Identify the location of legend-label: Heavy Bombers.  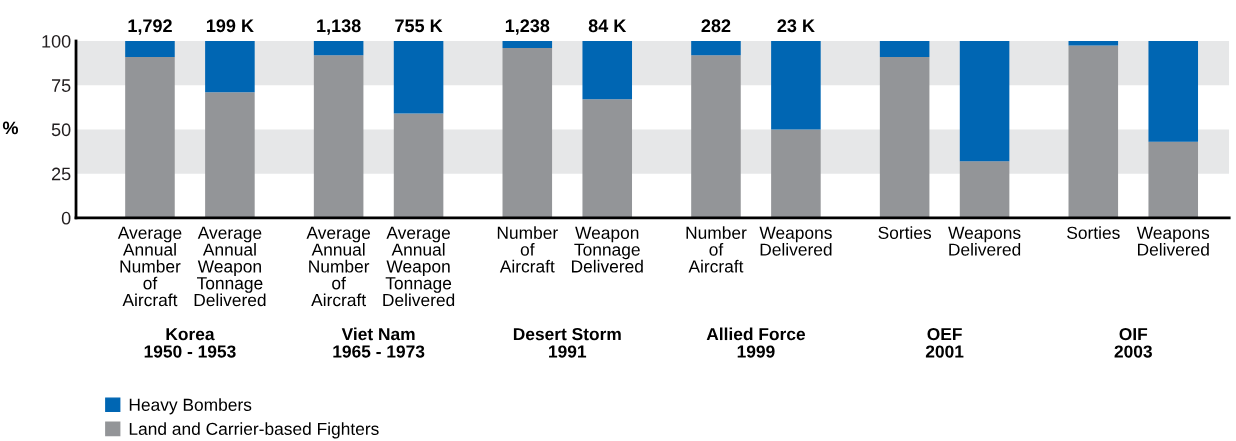
(190, 406).